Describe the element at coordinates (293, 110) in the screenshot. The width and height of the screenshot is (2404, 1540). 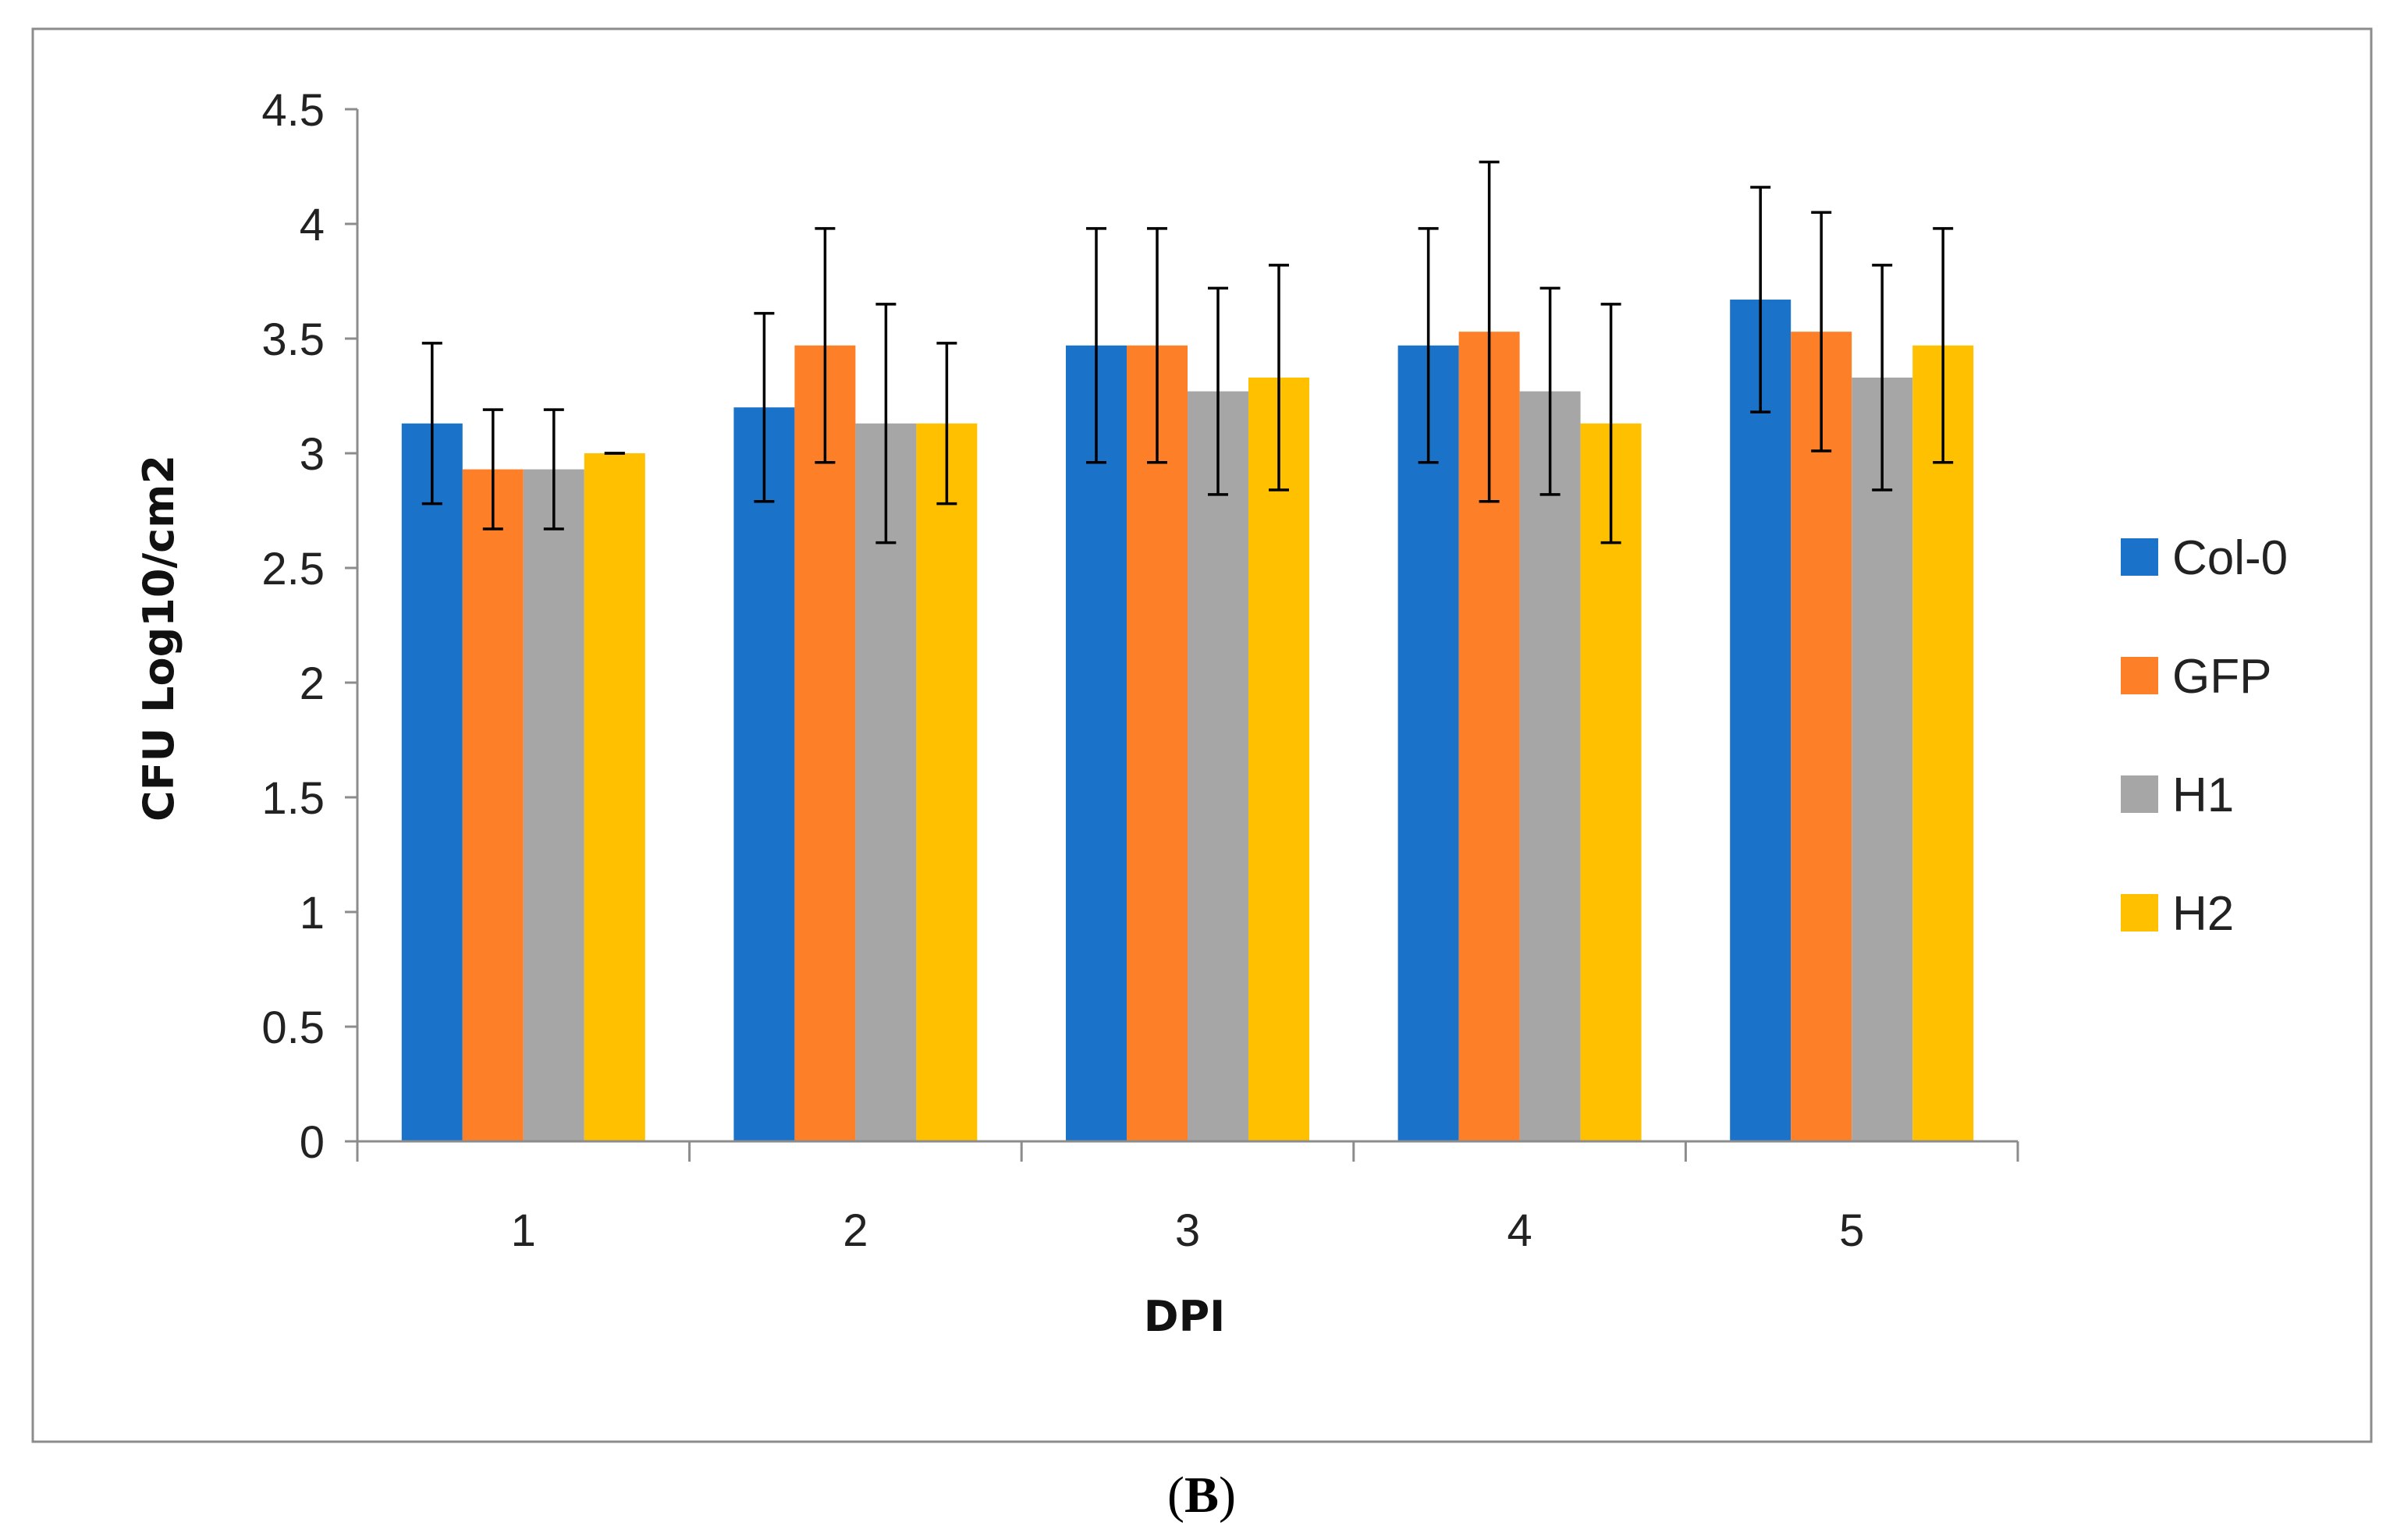
I see `y-tick-label: 4.5` at that location.